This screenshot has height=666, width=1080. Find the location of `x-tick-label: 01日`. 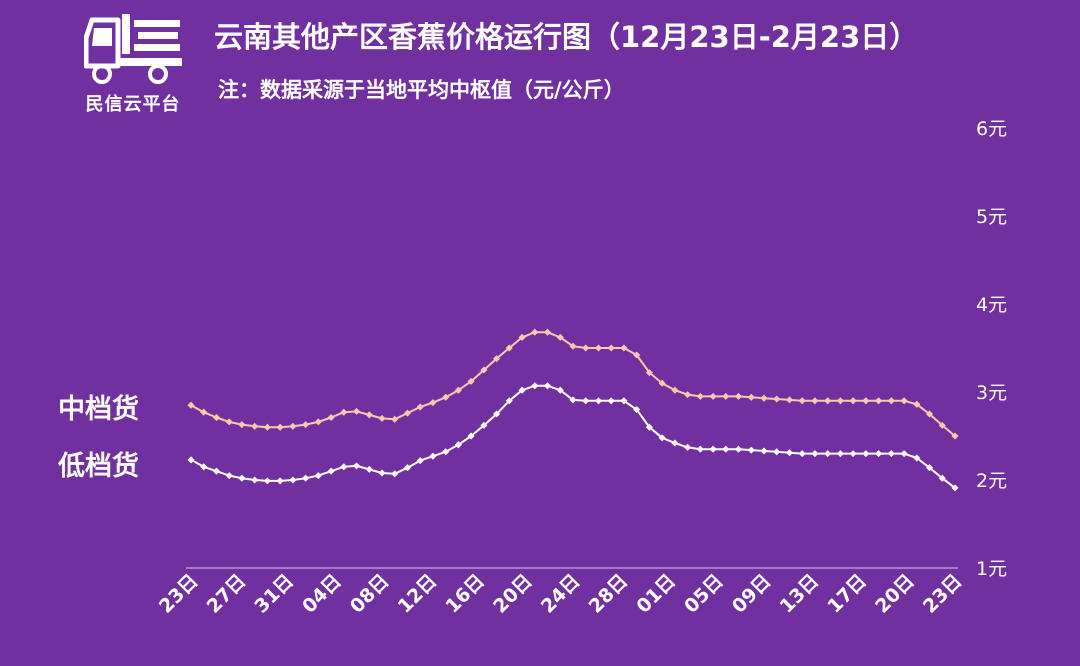

x-tick-label: 01日 is located at coordinates (656, 594).